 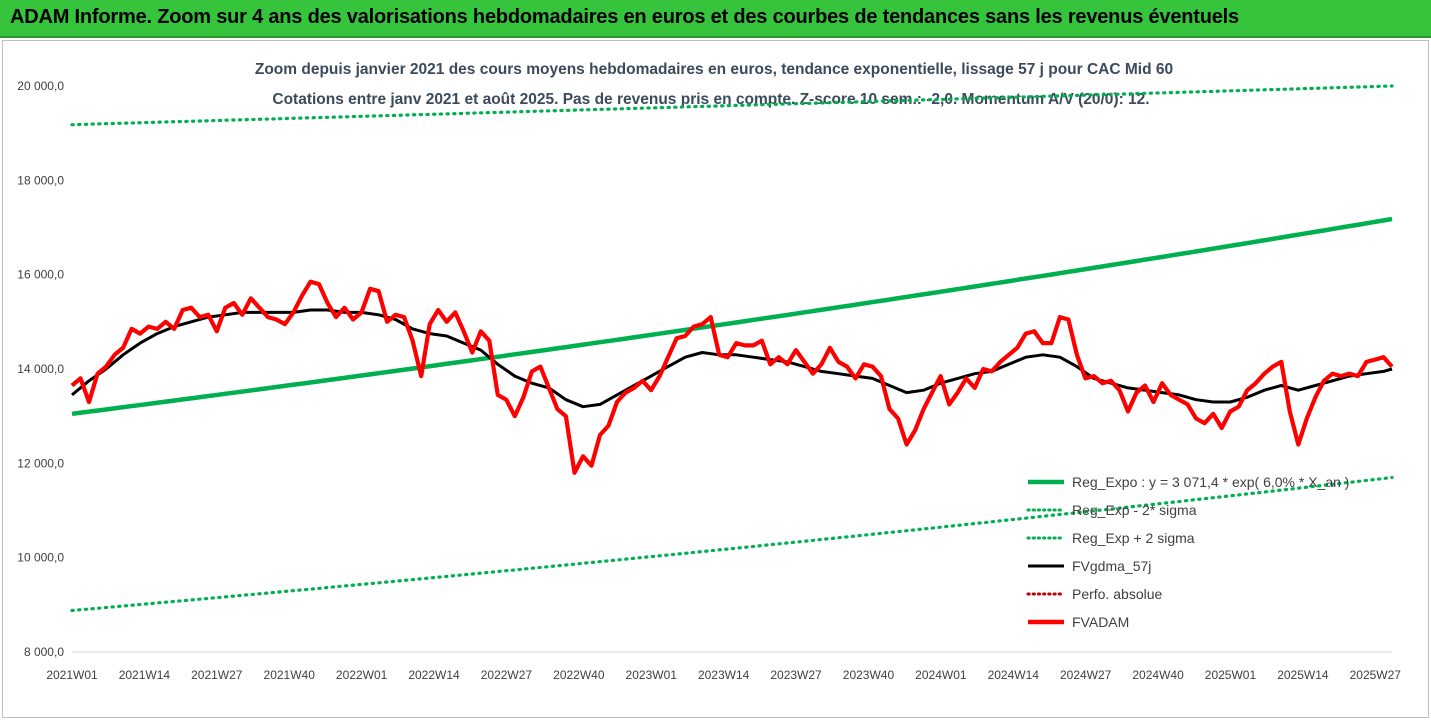 What do you see at coordinates (941, 675) in the screenshot?
I see `x-tick-label: 2024W01` at bounding box center [941, 675].